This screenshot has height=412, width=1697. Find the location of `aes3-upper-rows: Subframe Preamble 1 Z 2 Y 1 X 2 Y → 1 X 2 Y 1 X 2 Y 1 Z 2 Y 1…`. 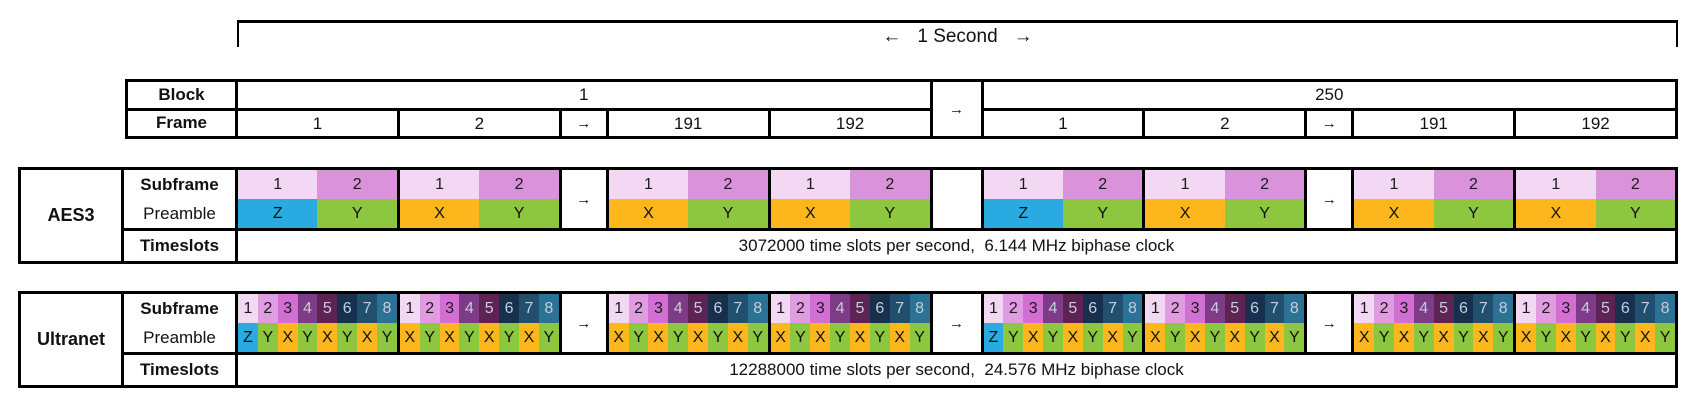

aes3-upper-rows: Subframe Preamble 1 Z 2 Y 1 X 2 Y → 1 X 2 Y 1 X 2 Y 1 Z 2 Y 1… is located at coordinates (899, 199).